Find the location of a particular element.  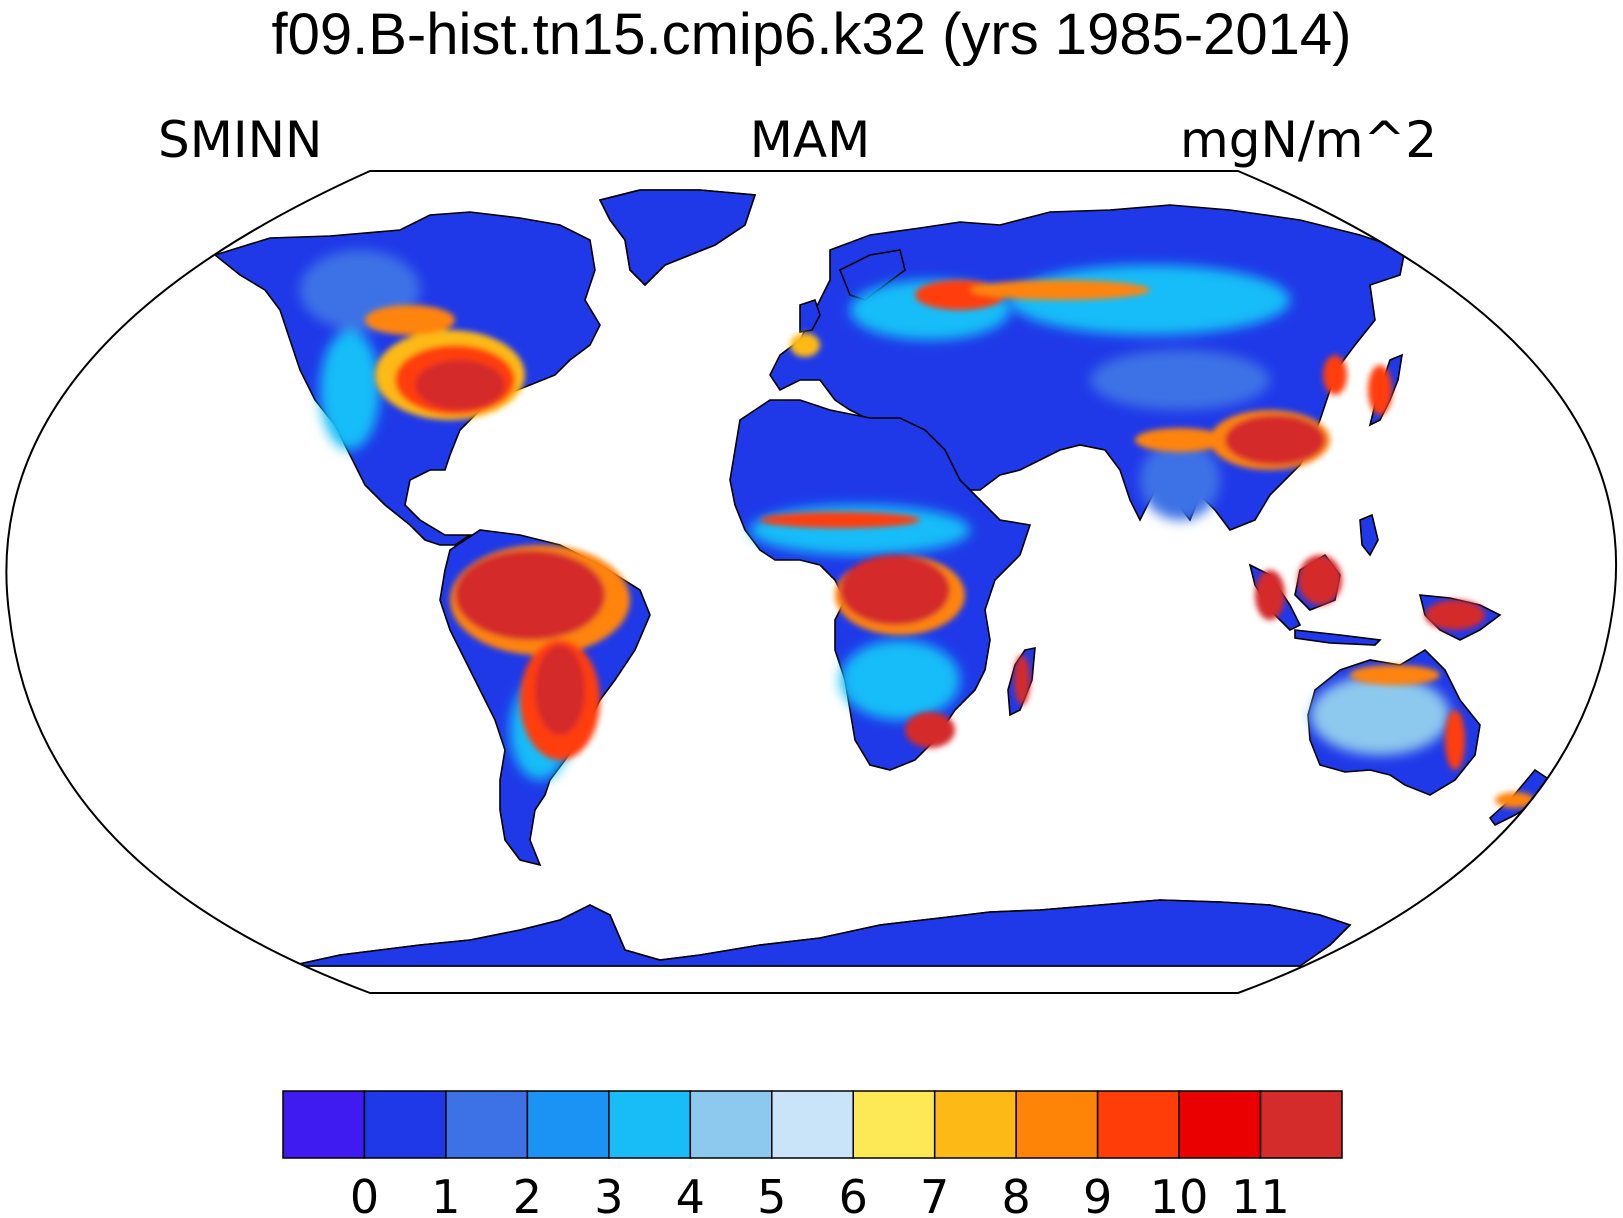

variable-label: SMINN is located at coordinates (240, 140).